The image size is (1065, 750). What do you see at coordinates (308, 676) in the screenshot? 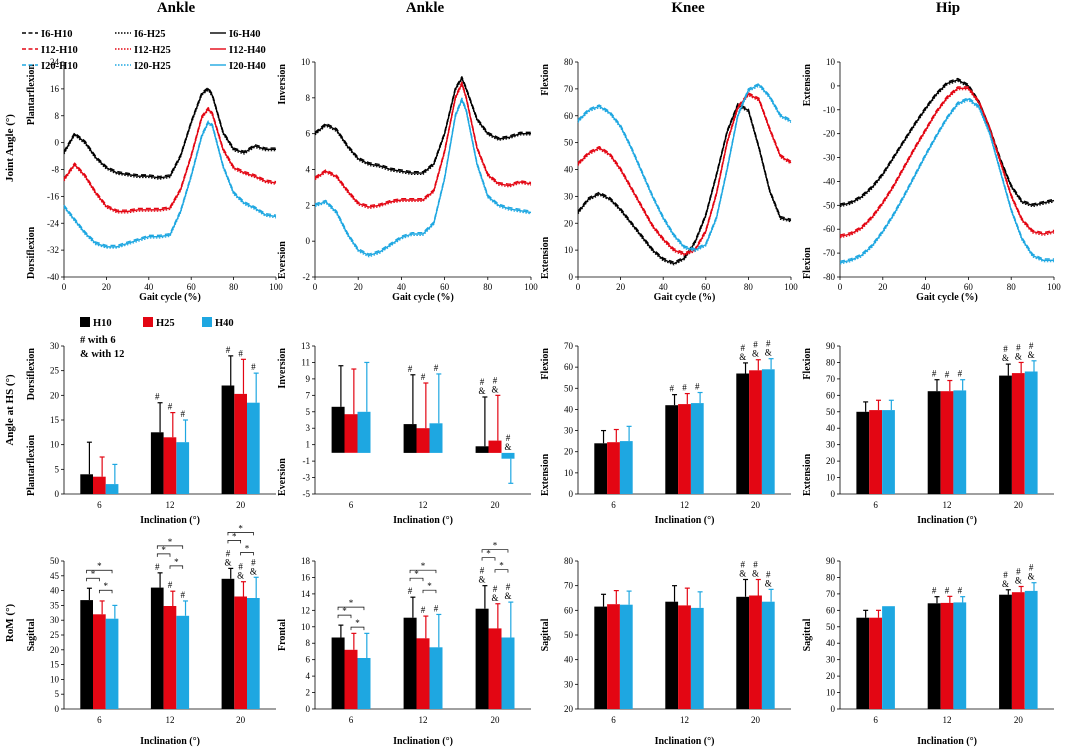
I see `y-tick-label: 4` at bounding box center [308, 676].